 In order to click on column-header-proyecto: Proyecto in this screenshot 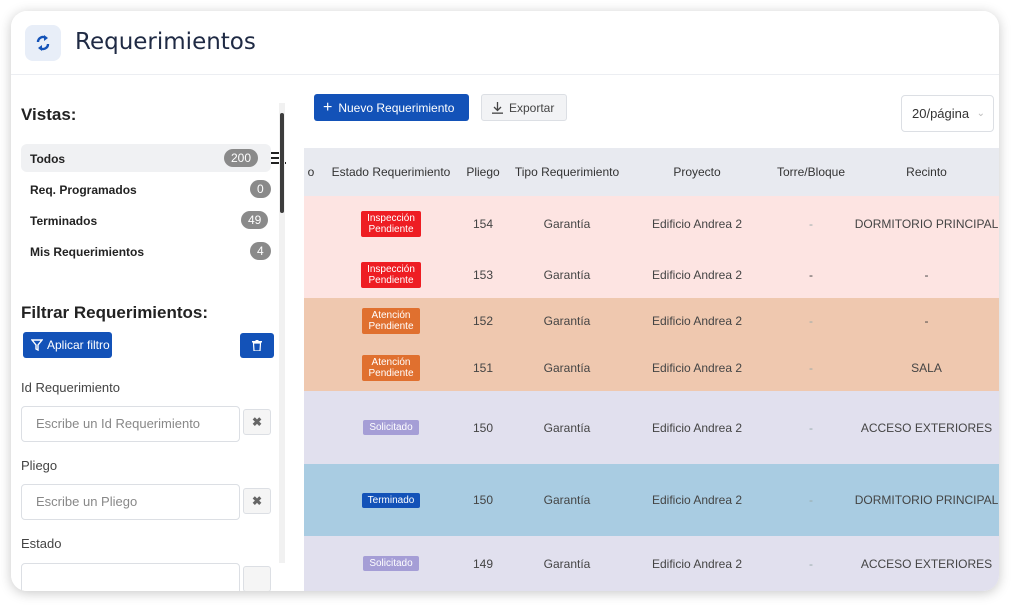, I will do `click(697, 172)`.